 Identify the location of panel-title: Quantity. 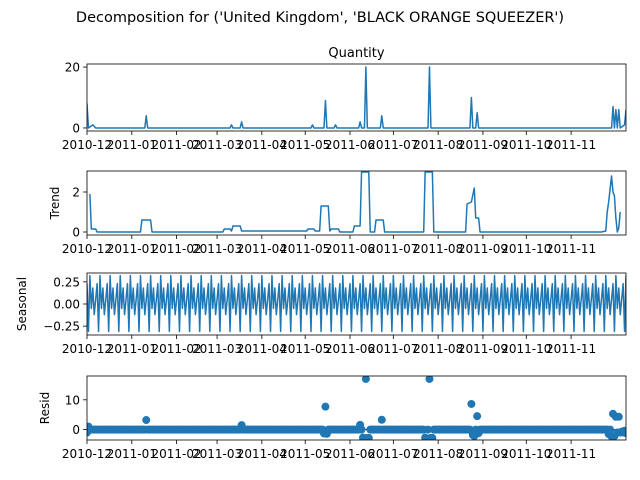
(356, 53).